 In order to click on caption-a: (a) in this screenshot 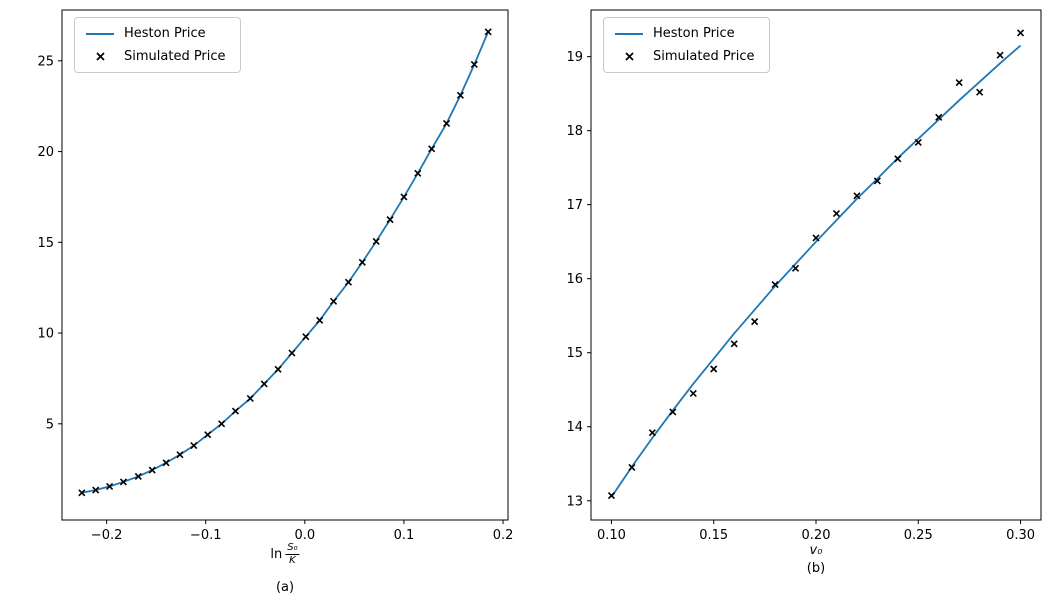, I will do `click(285, 587)`.